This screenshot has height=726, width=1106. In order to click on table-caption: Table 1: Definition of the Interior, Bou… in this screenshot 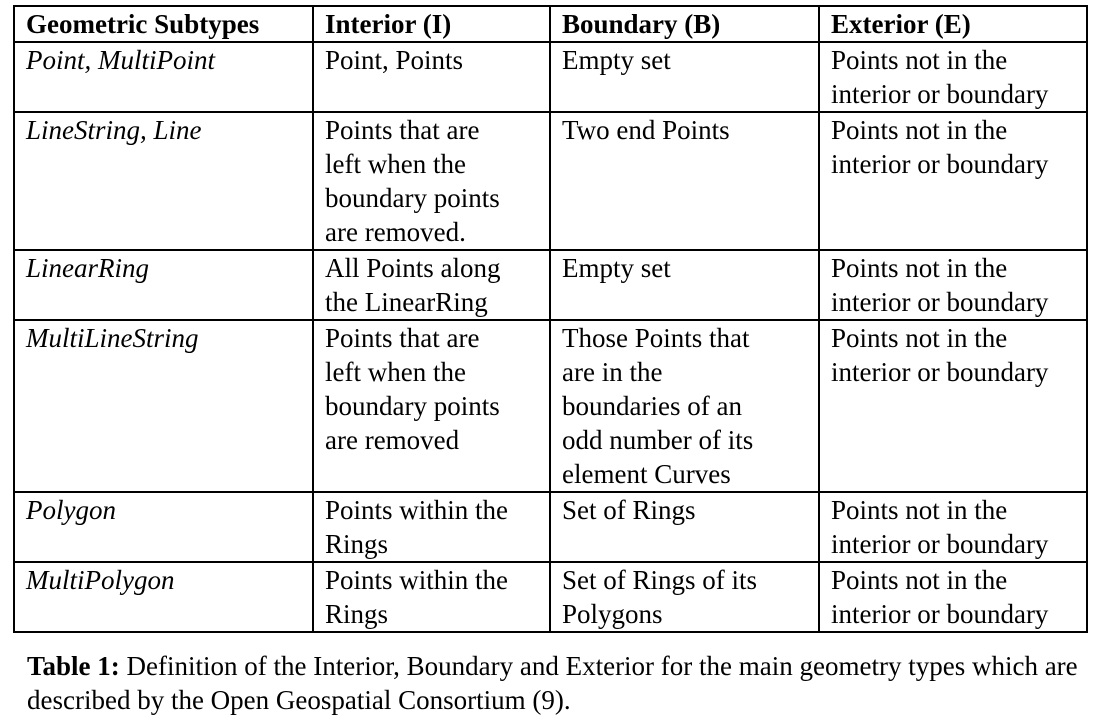, I will do `click(557, 683)`.